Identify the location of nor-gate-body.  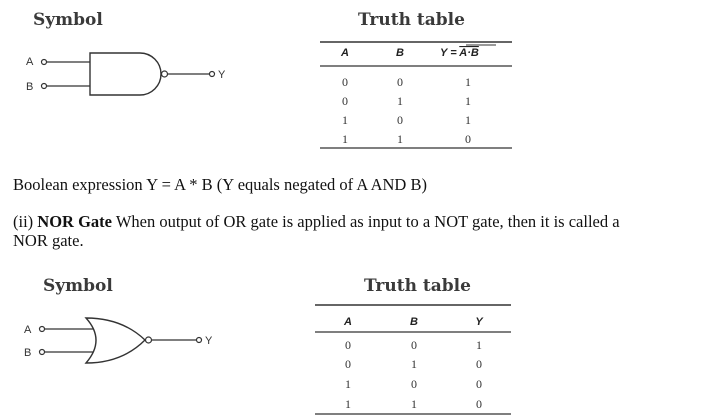
(115, 340).